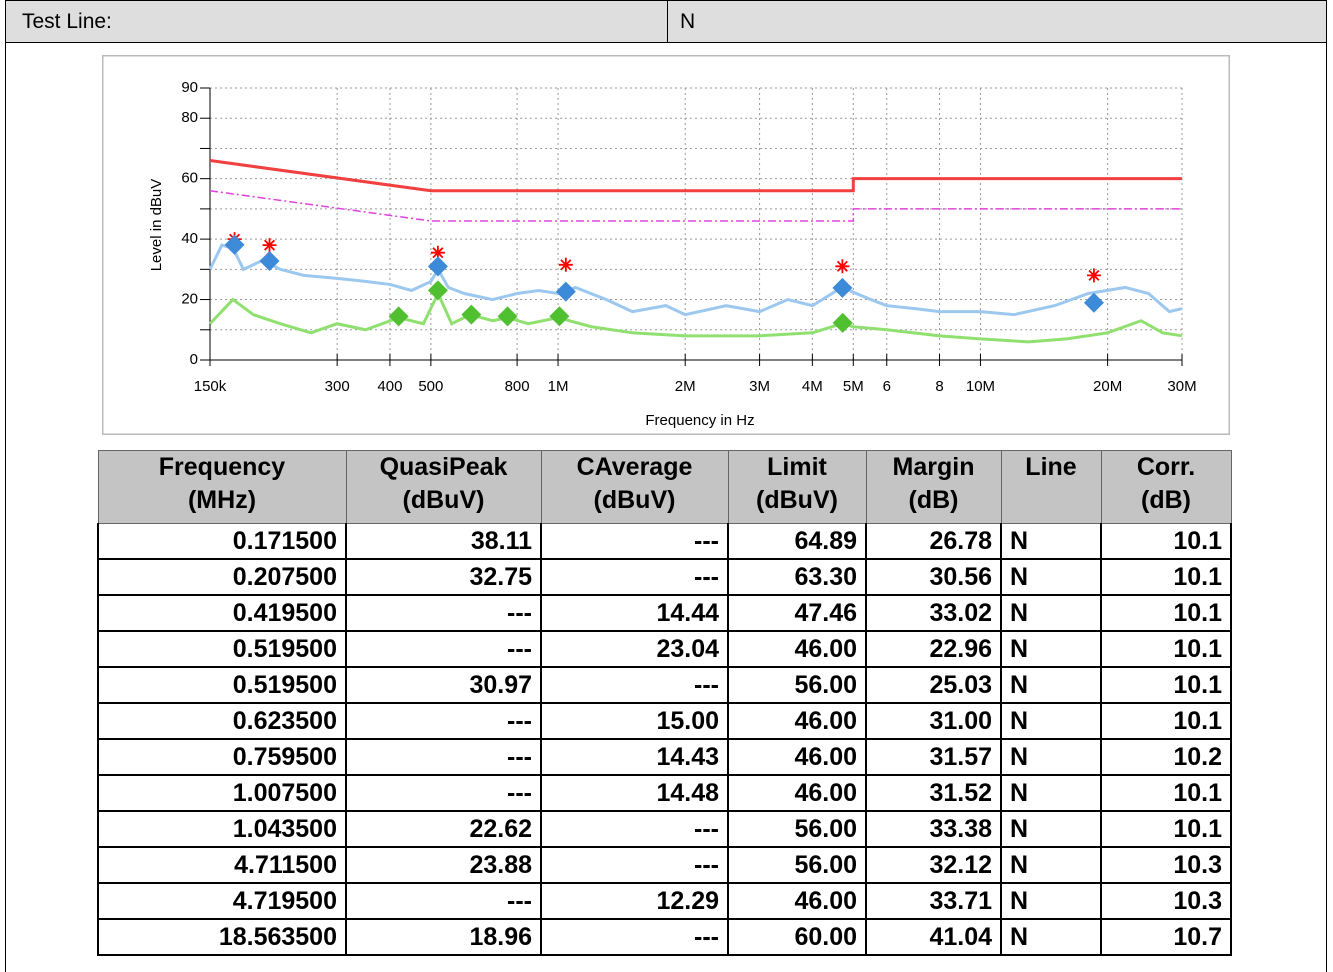  I want to click on table-cell: 31.57, so click(933, 757).